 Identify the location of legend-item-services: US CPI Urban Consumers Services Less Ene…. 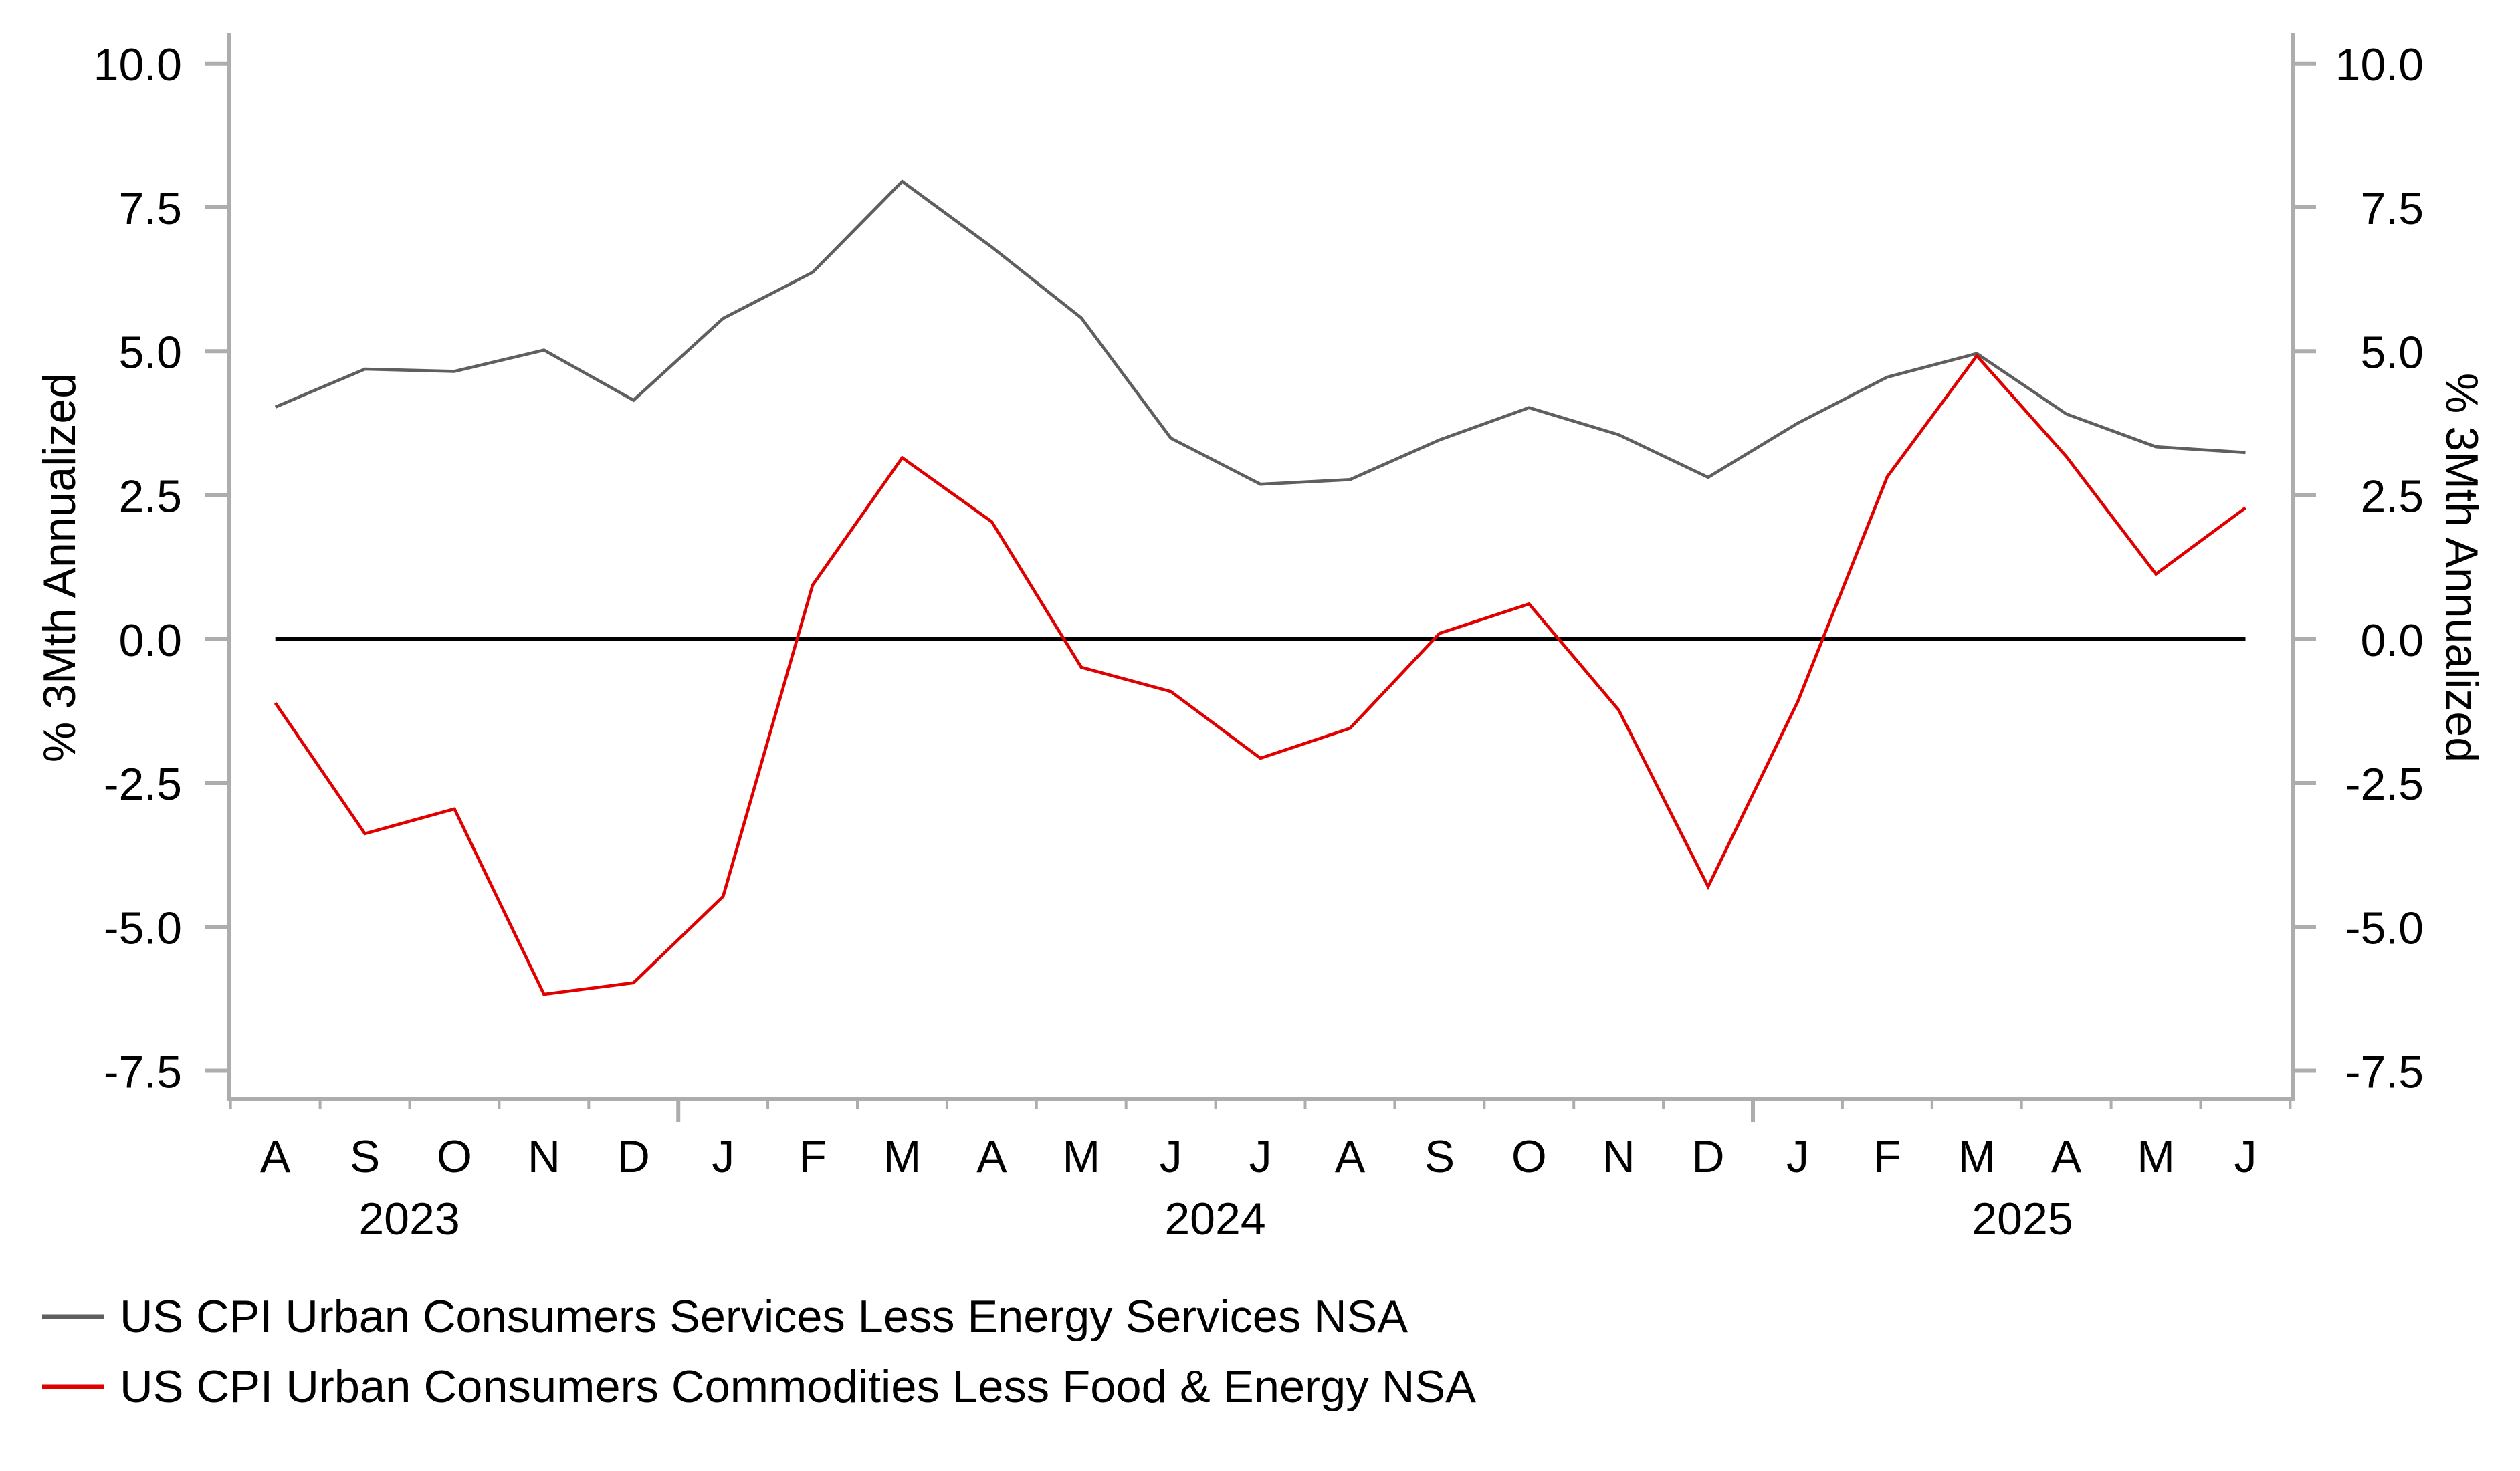
(725, 1316).